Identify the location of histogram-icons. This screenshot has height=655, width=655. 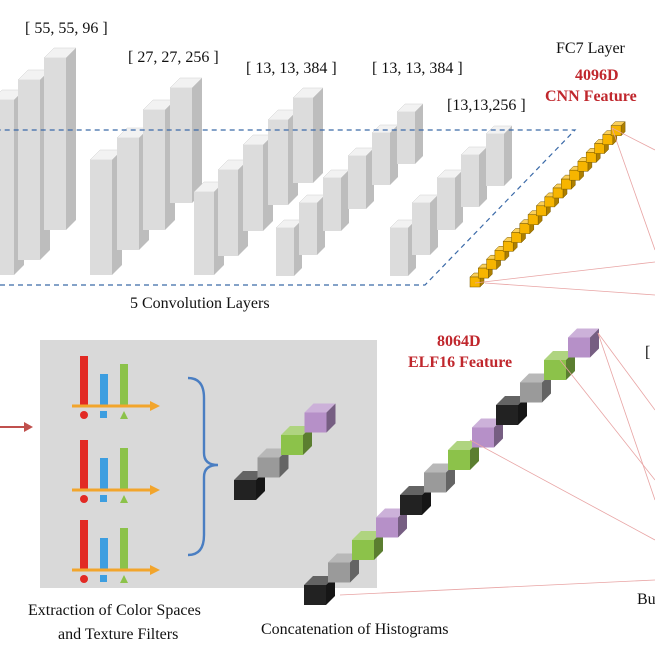
(116, 469).